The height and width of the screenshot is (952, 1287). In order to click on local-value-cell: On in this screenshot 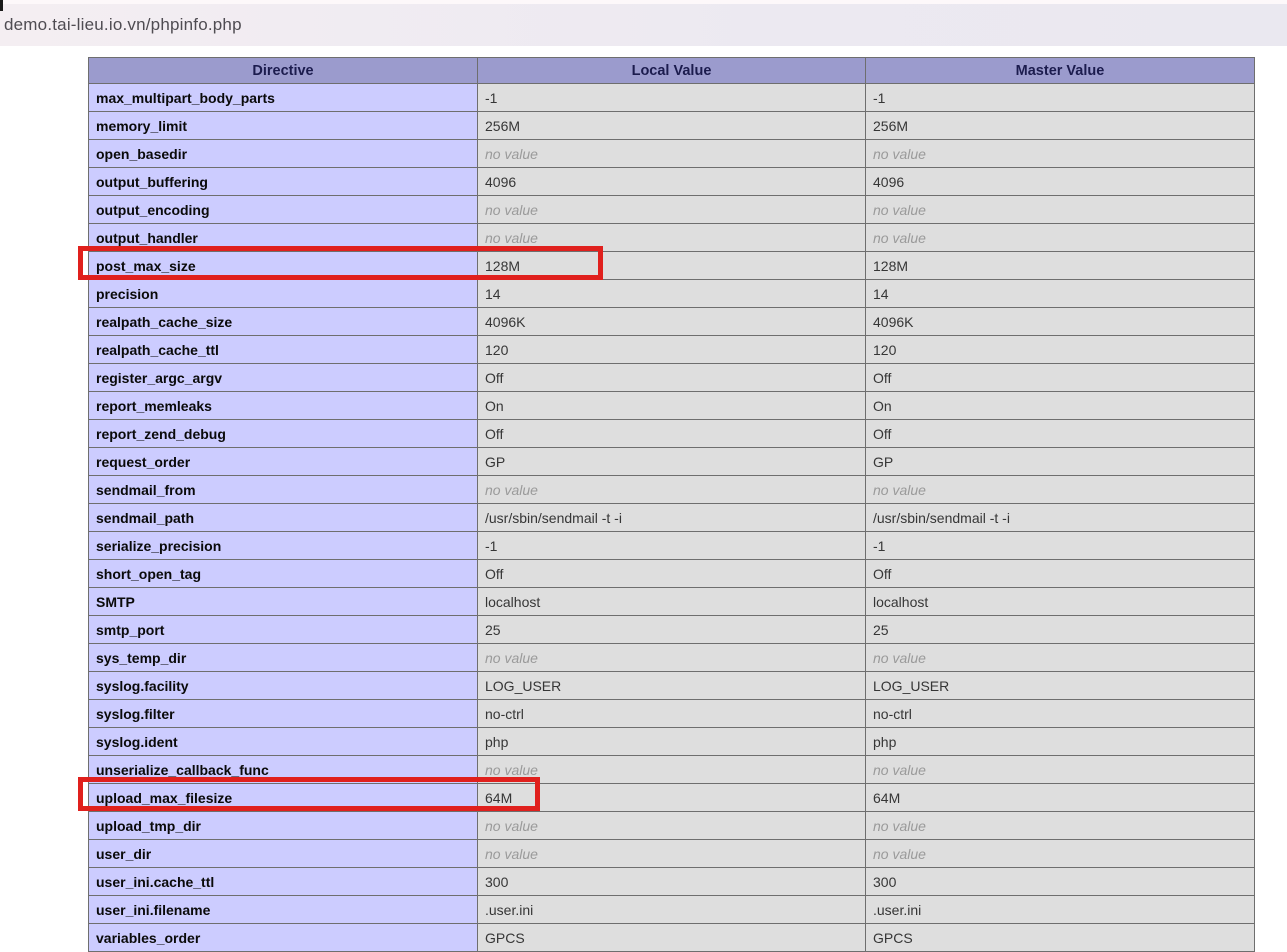, I will do `click(671, 405)`.